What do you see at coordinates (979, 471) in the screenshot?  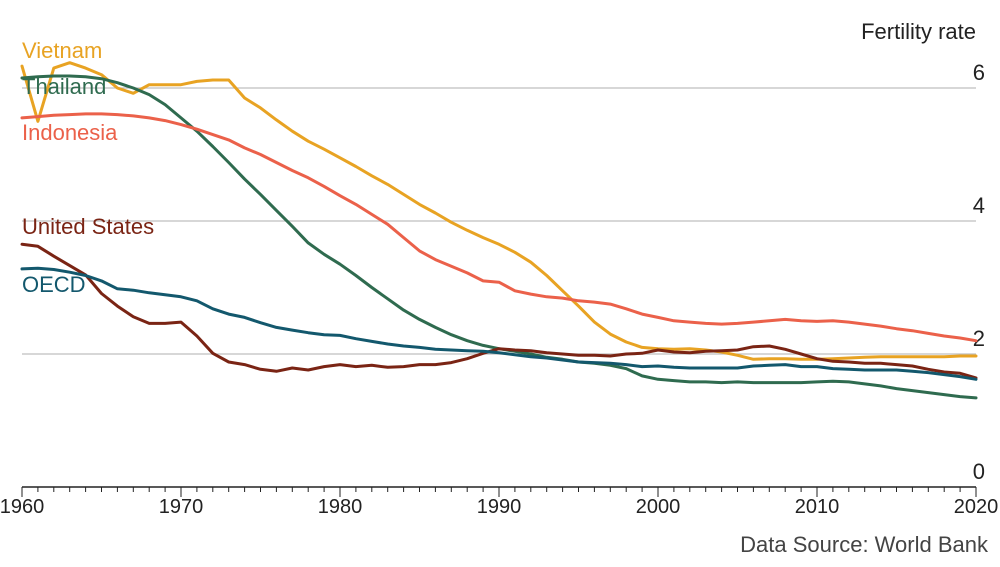 I see `y-tick-label-0: 0` at bounding box center [979, 471].